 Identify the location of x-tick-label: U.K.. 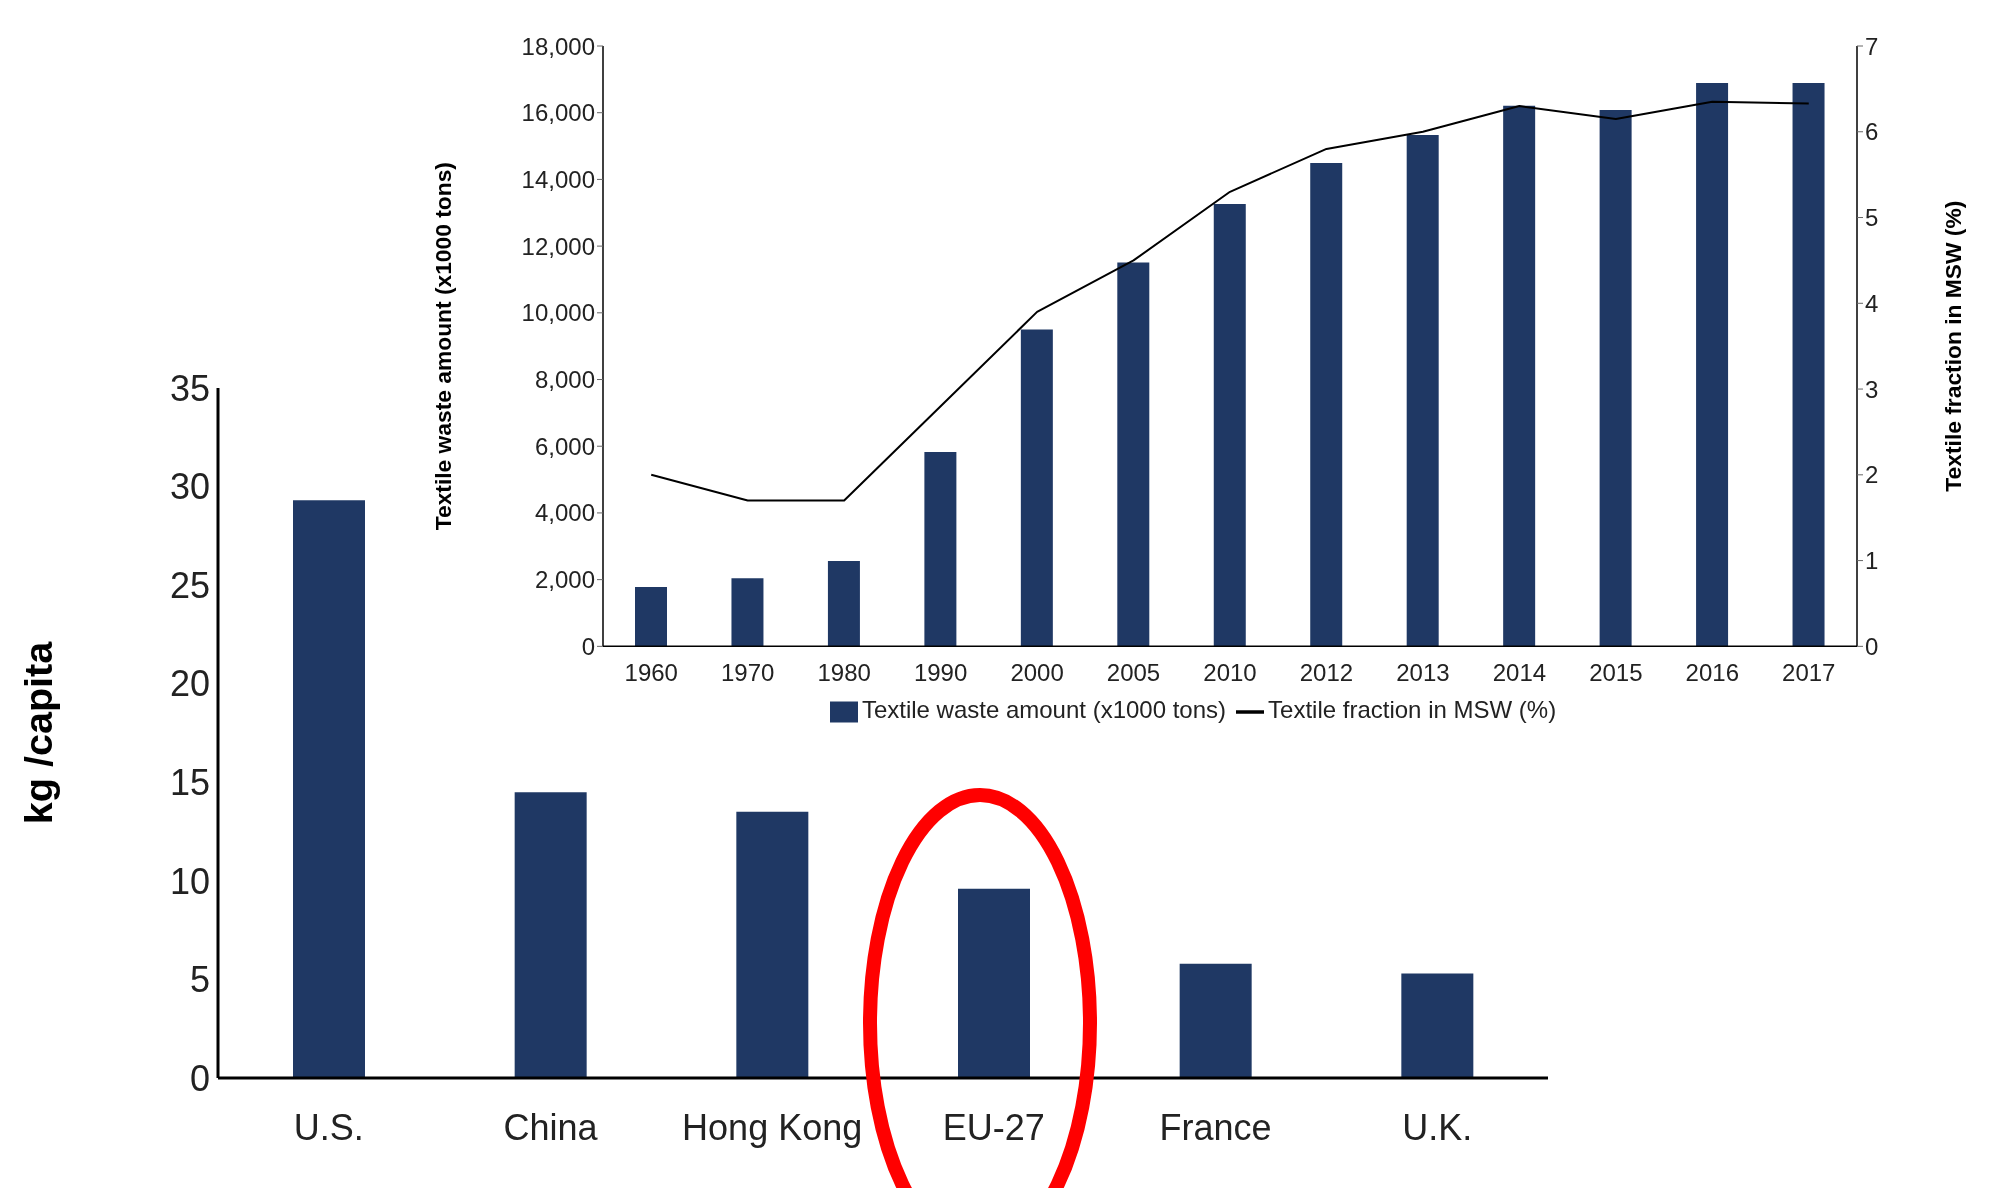
(1437, 1127).